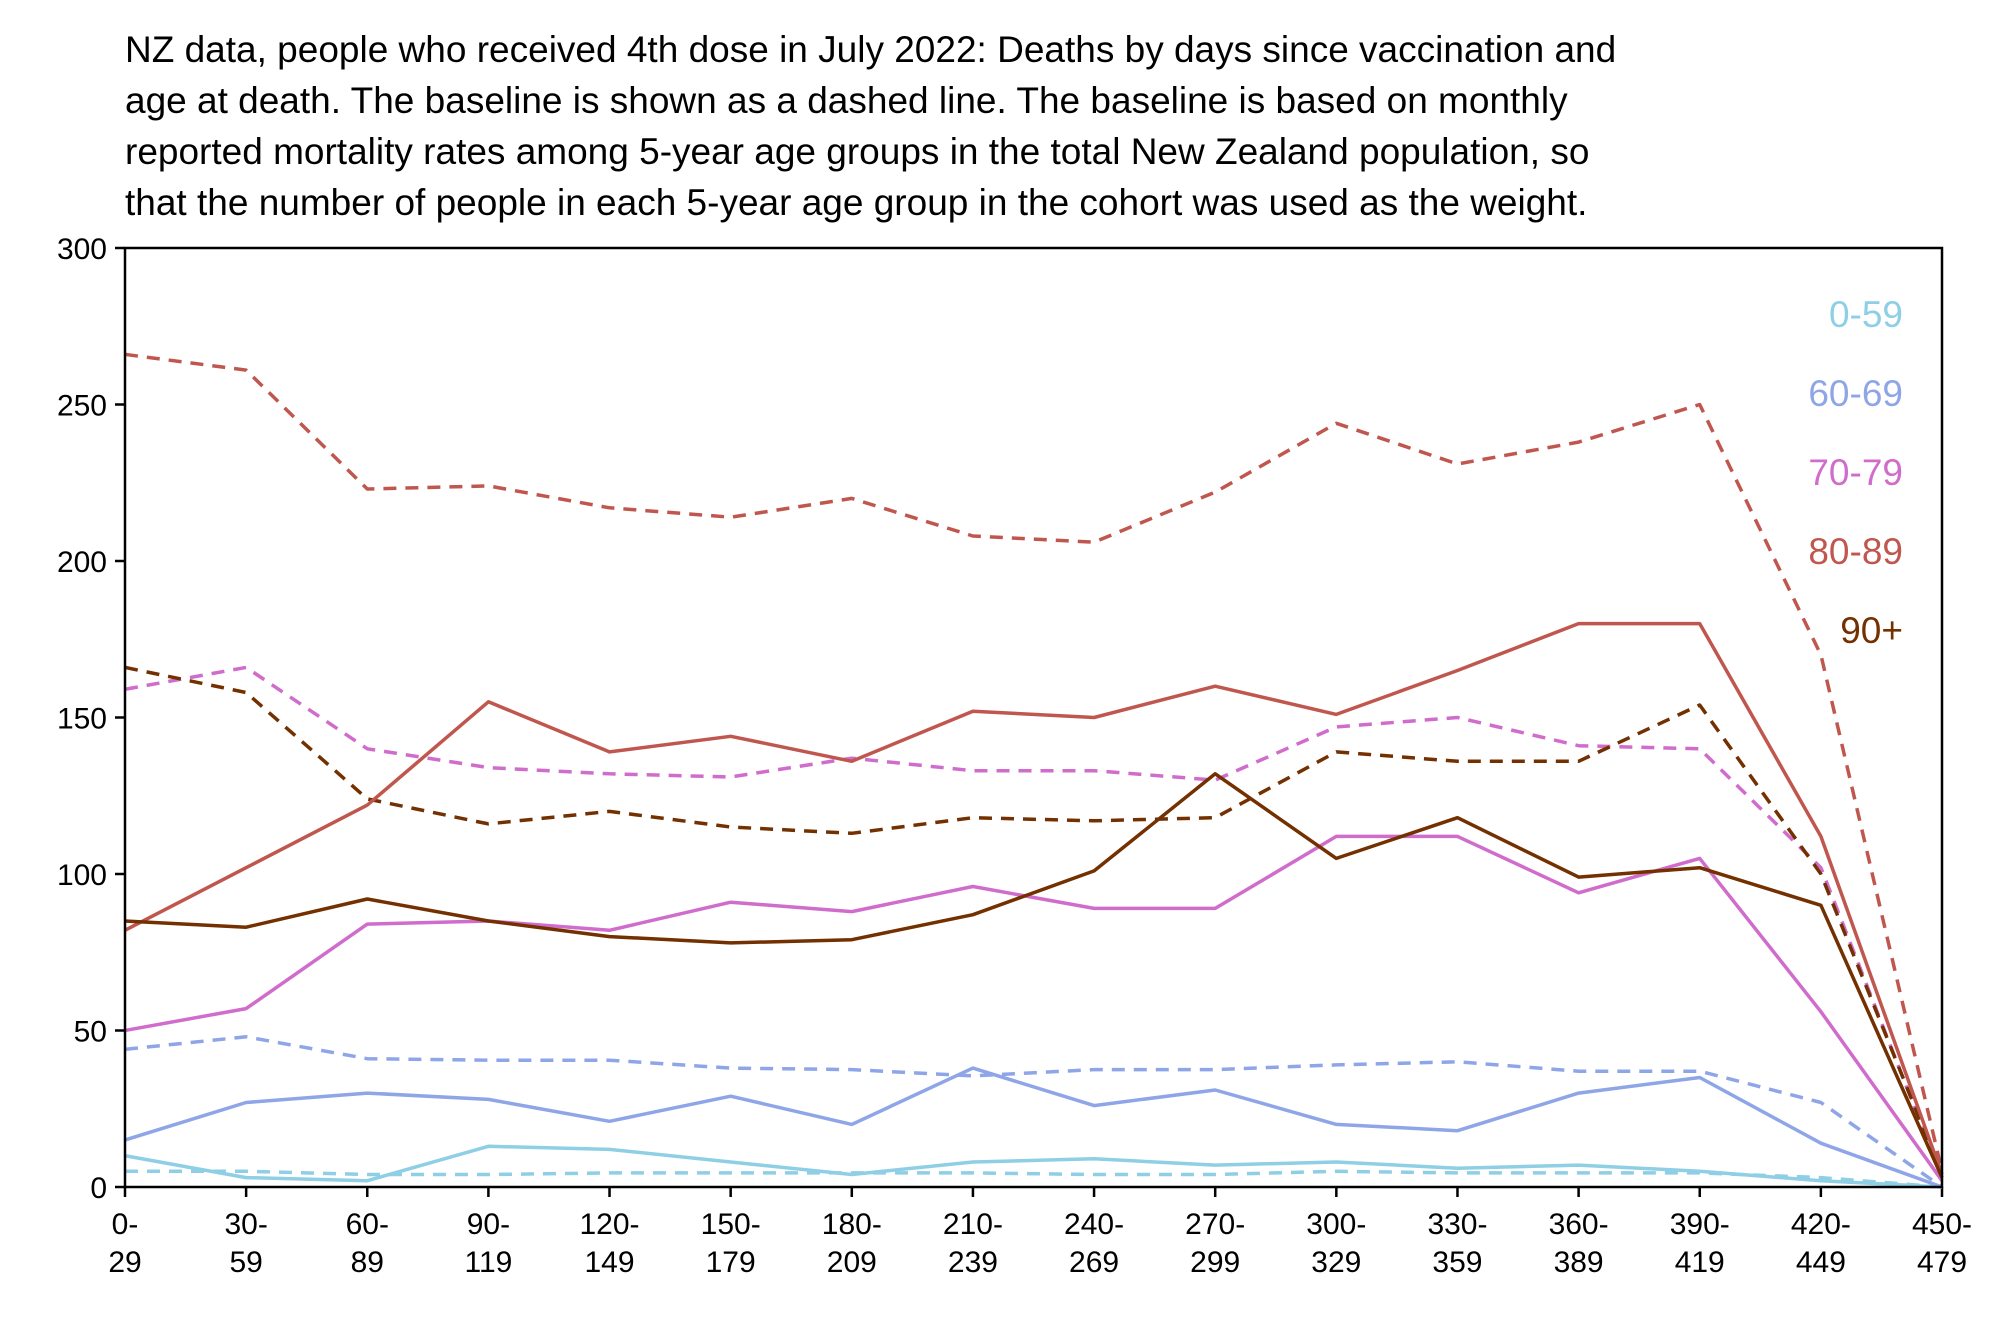  Describe the element at coordinates (610, 1262) in the screenshot. I see `x-tick-label: 149` at that location.